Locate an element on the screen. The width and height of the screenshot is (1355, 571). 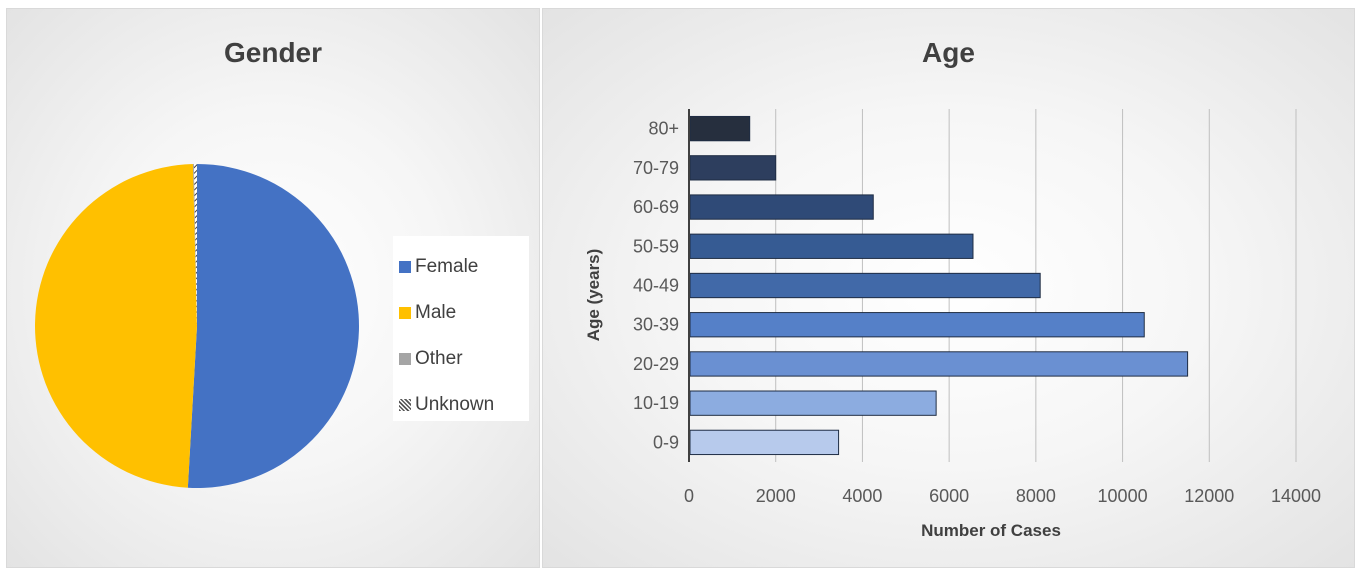
y-tick-label-50-59: 50-59 is located at coordinates (656, 246).